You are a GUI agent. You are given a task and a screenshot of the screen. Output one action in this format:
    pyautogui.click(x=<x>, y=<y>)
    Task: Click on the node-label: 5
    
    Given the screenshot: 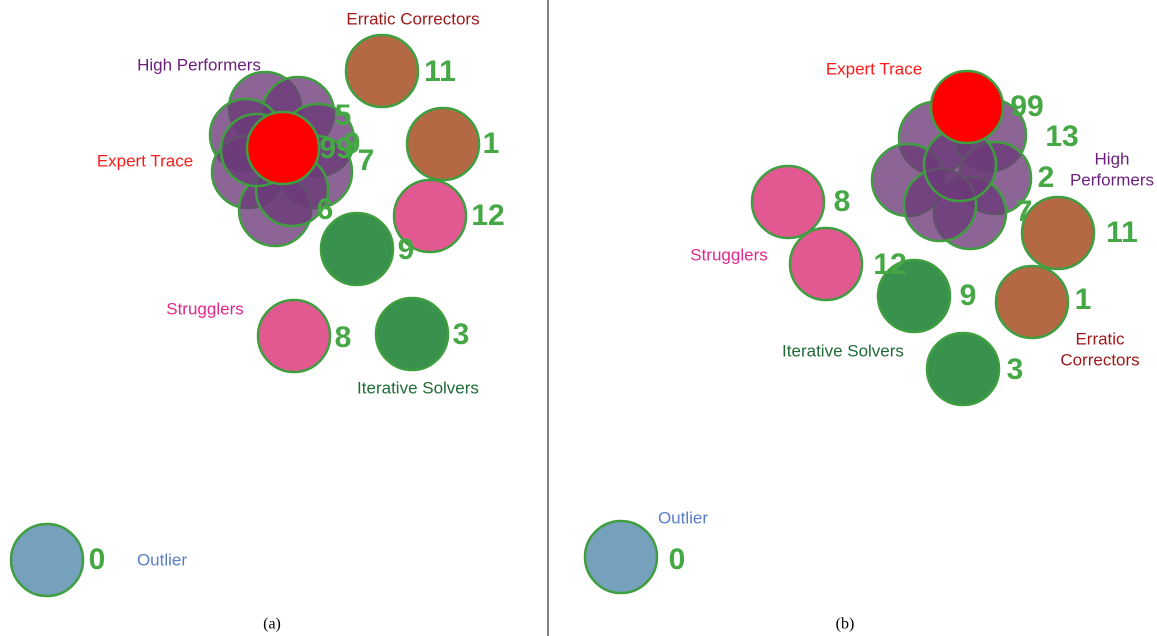 What is the action you would take?
    pyautogui.click(x=343, y=115)
    